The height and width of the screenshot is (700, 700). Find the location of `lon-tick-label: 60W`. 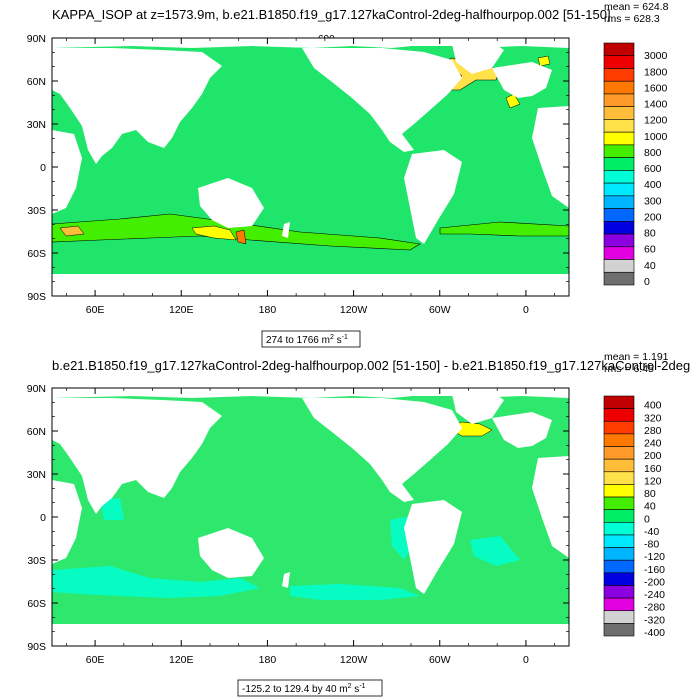

lon-tick-label: 60W is located at coordinates (440, 660).